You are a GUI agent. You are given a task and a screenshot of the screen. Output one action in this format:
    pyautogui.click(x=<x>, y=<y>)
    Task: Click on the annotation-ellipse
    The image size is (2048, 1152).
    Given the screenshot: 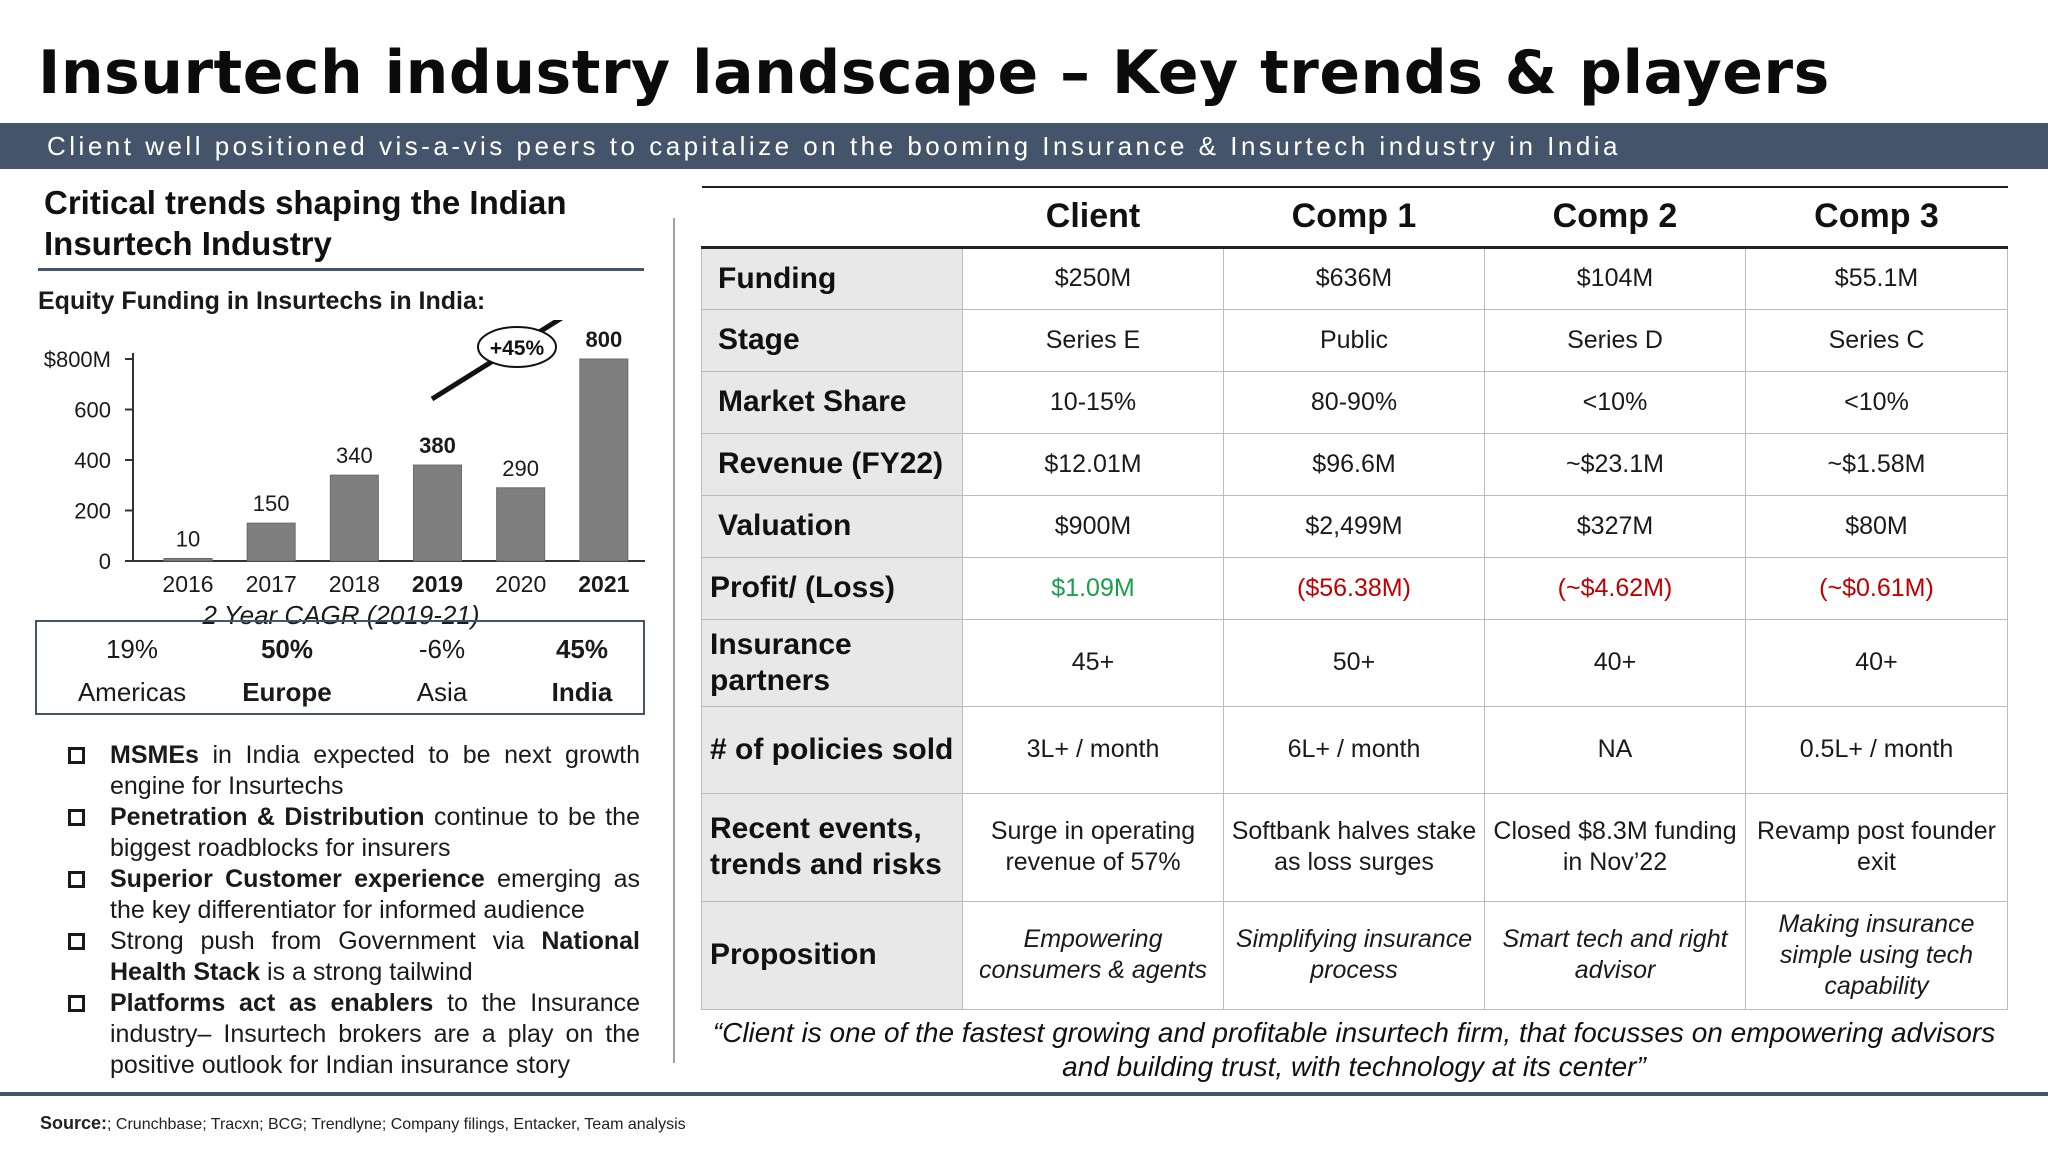 What is the action you would take?
    pyautogui.click(x=517, y=347)
    